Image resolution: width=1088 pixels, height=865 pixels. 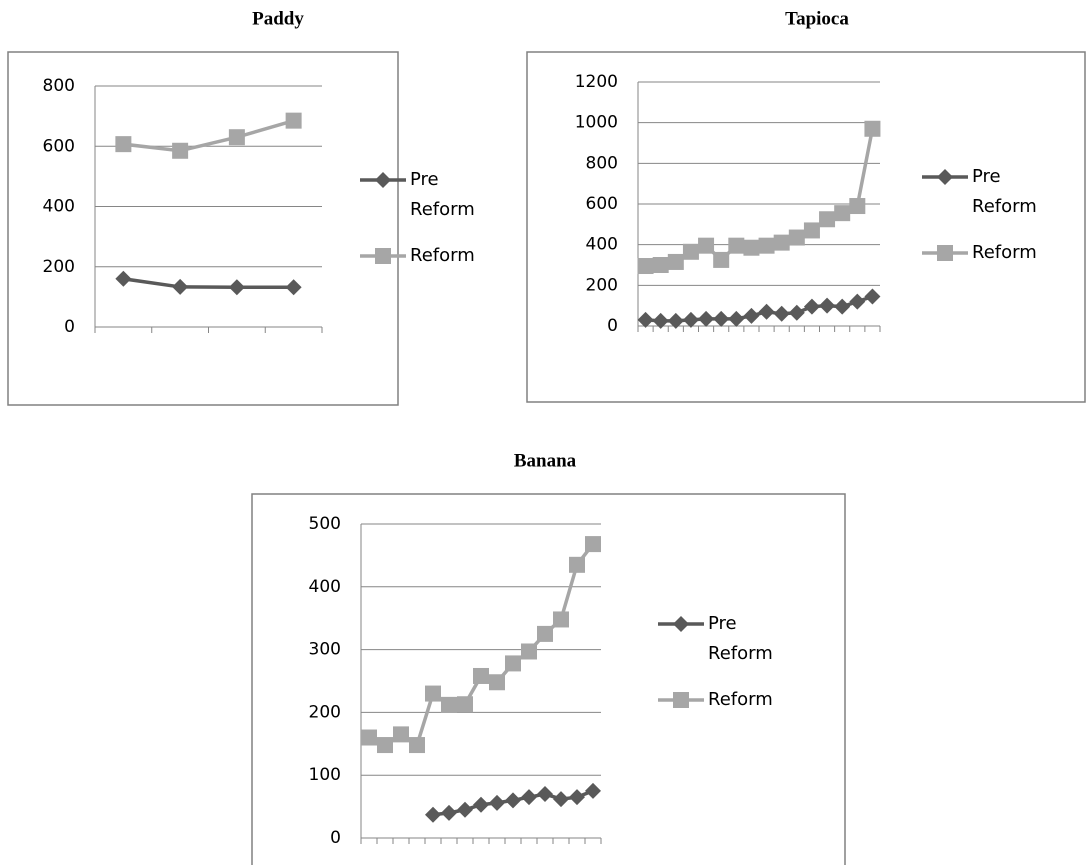 I want to click on chart-title: Banana, so click(x=545, y=460).